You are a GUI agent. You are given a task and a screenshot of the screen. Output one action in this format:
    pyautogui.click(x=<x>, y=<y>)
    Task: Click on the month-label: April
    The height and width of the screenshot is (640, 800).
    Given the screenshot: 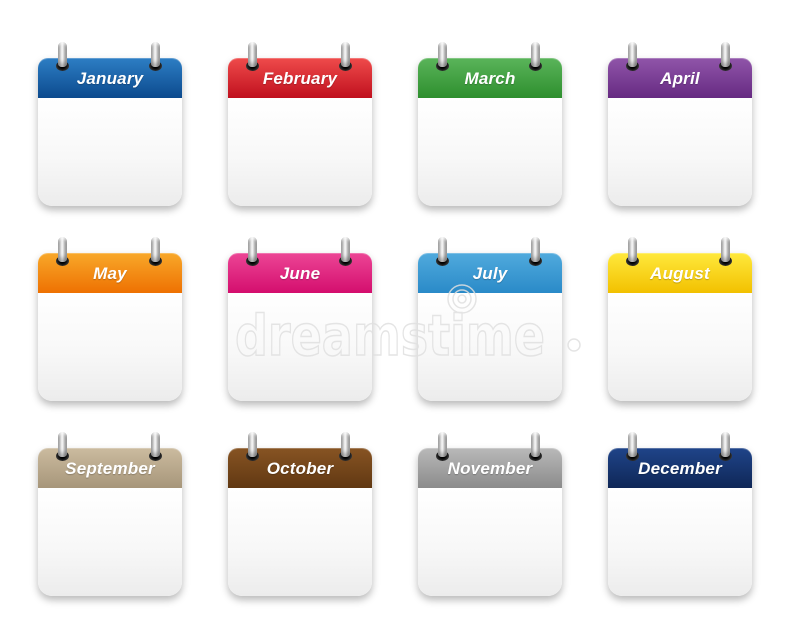 What is the action you would take?
    pyautogui.click(x=680, y=78)
    